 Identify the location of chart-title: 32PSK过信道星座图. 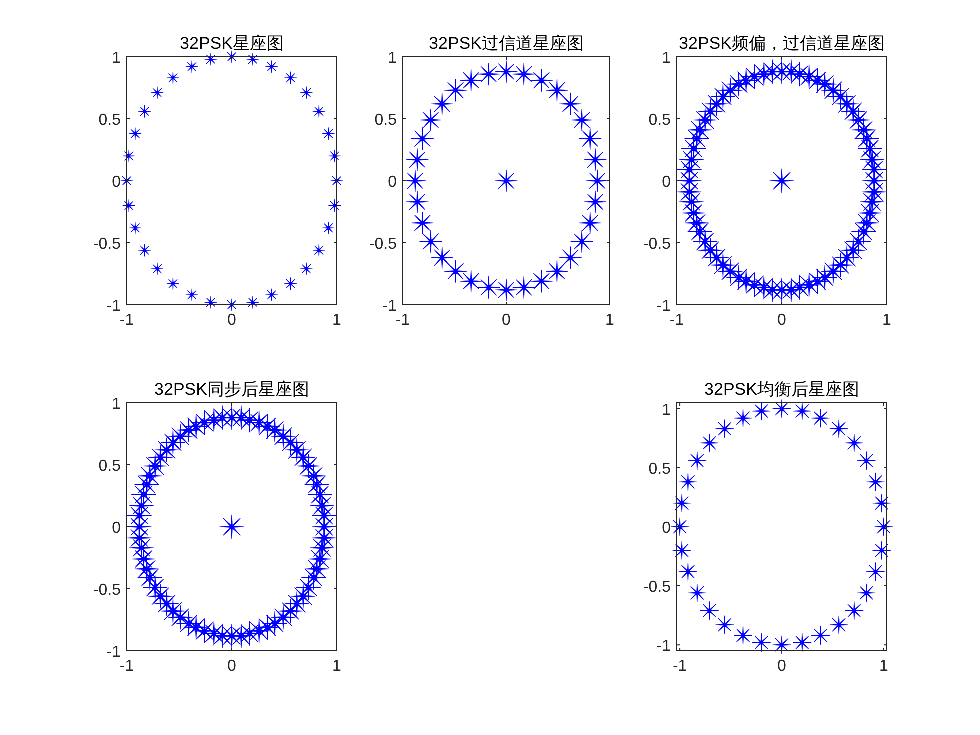
(506, 43).